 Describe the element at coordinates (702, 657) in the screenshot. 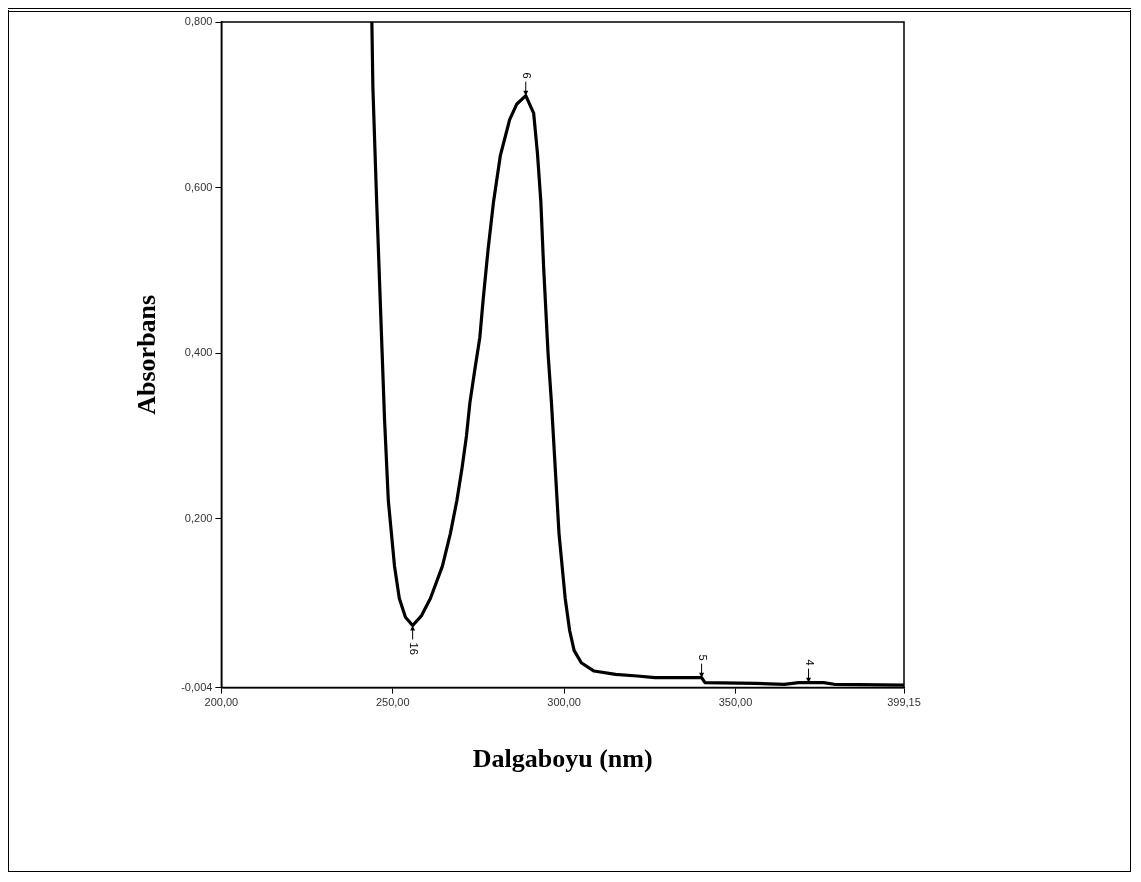

I see `annotation: 5` at that location.